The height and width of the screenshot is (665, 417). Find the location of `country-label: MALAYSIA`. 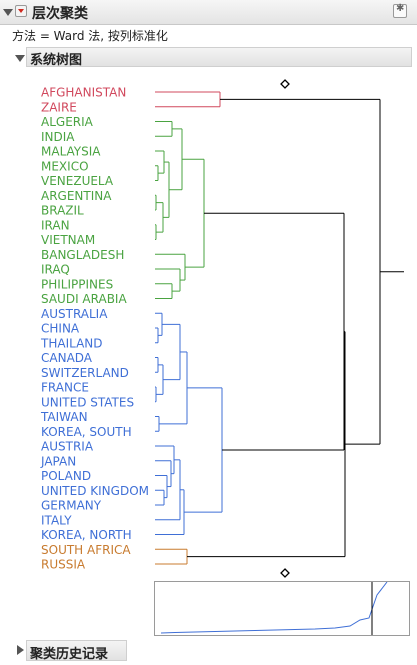

country-label: MALAYSIA is located at coordinates (71, 152).